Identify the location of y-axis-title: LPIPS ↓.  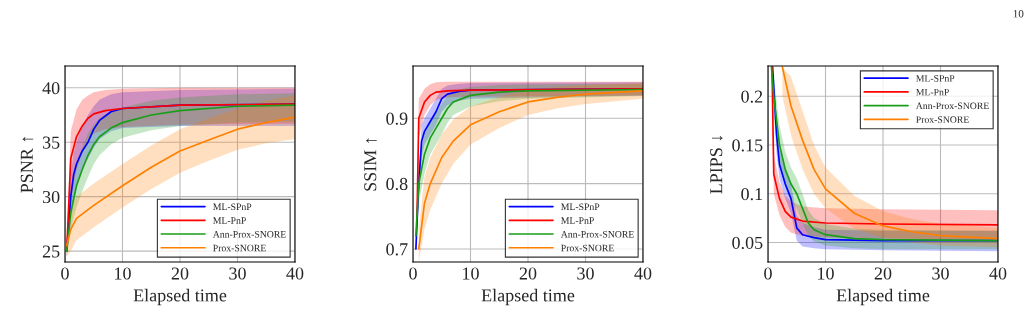
(716, 165).